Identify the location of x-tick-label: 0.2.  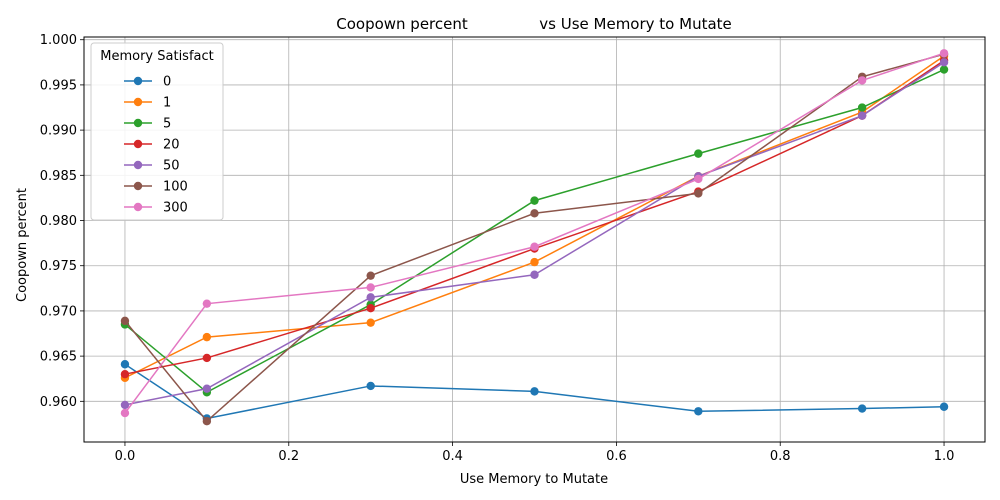
(288, 456).